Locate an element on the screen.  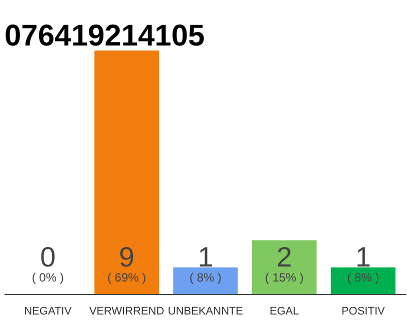
x-tick-label: UNBEKANNTE is located at coordinates (206, 312).